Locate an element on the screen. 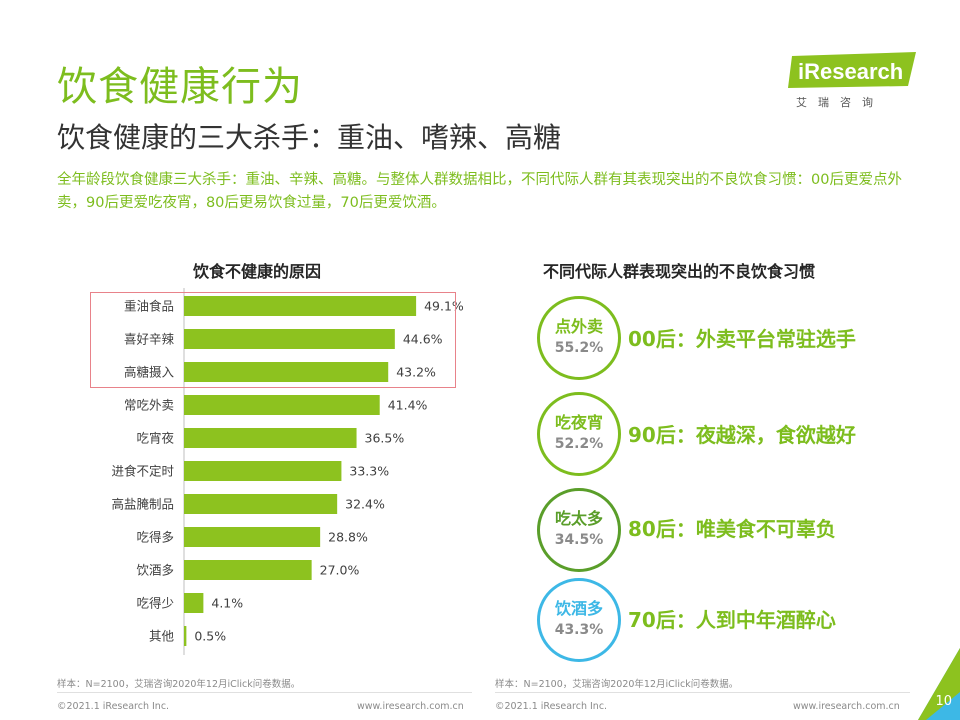  corner-decoration is located at coordinates (939, 684).